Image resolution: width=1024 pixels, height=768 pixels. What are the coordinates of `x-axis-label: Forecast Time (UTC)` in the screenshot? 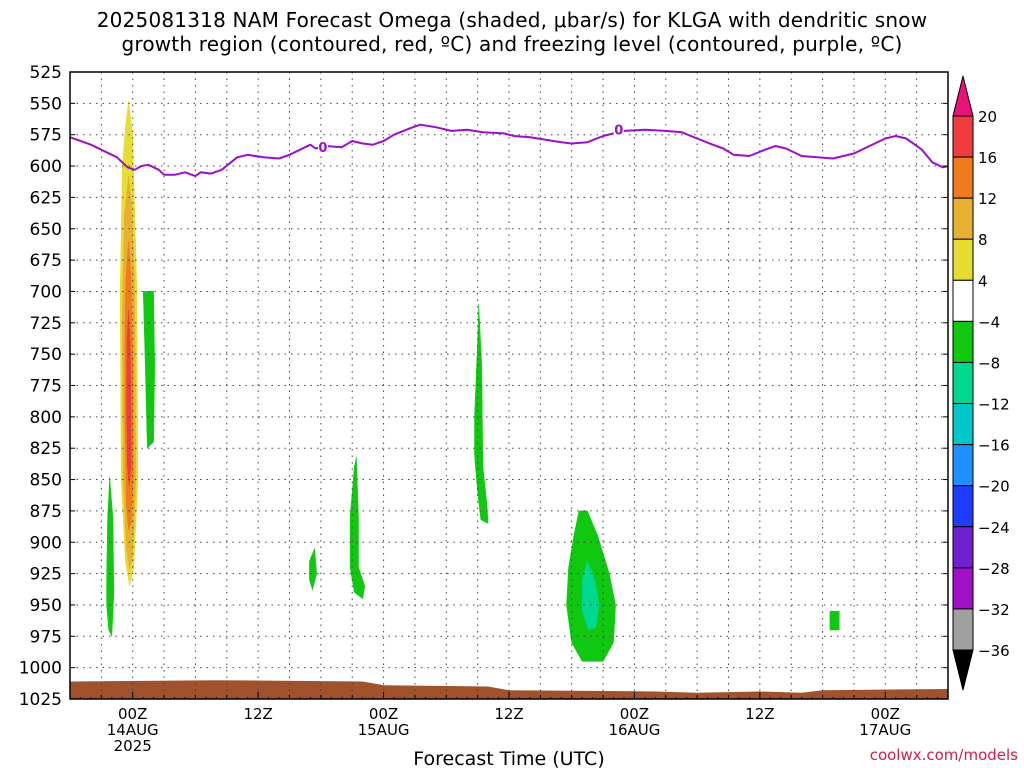 It's located at (508, 758).